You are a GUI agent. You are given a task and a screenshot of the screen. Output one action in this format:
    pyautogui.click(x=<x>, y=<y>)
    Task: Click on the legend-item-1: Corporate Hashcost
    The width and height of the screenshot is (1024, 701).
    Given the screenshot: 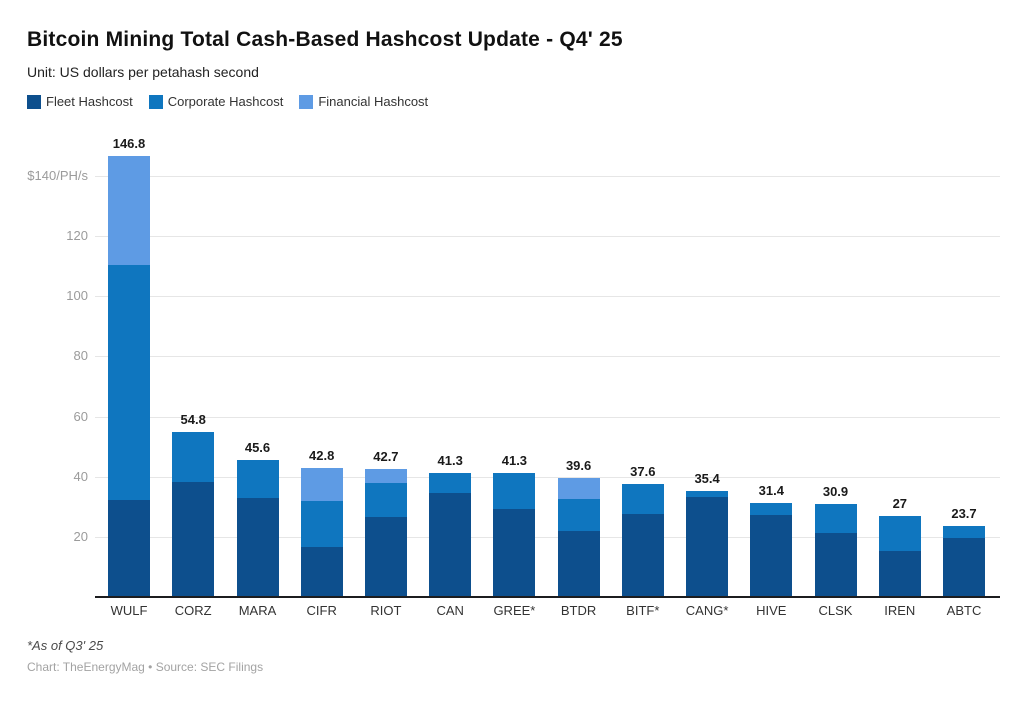 What is the action you would take?
    pyautogui.click(x=216, y=101)
    